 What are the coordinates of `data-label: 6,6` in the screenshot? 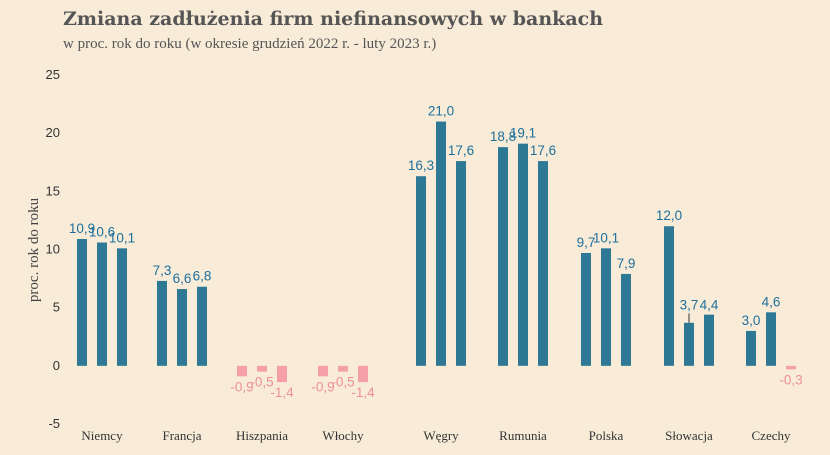 It's located at (182, 278).